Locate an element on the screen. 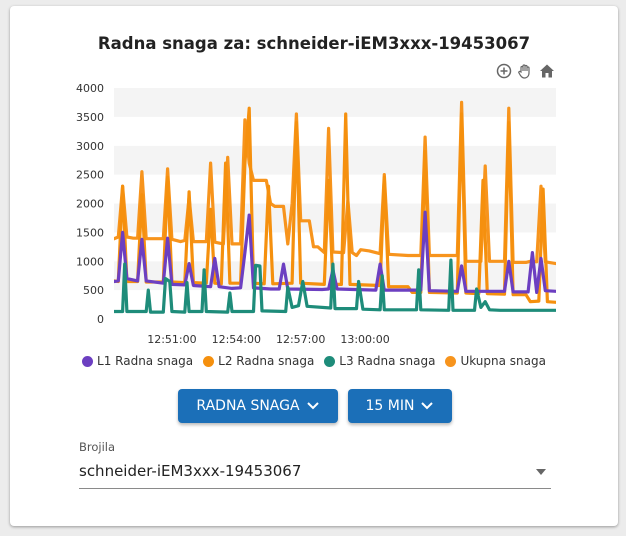 Image resolution: width=626 pixels, height=536 pixels. legend-marker-l3 is located at coordinates (330, 361).